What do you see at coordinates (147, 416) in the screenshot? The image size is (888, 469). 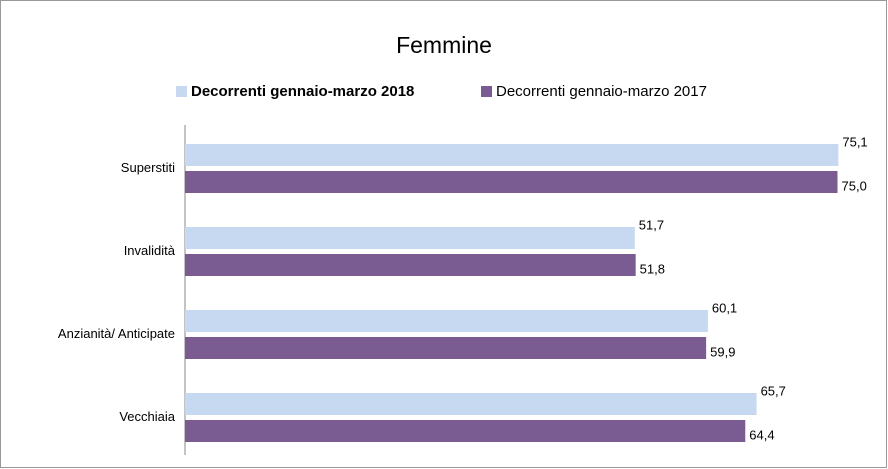 I see `y-tick-label: Vecchiaia` at bounding box center [147, 416].